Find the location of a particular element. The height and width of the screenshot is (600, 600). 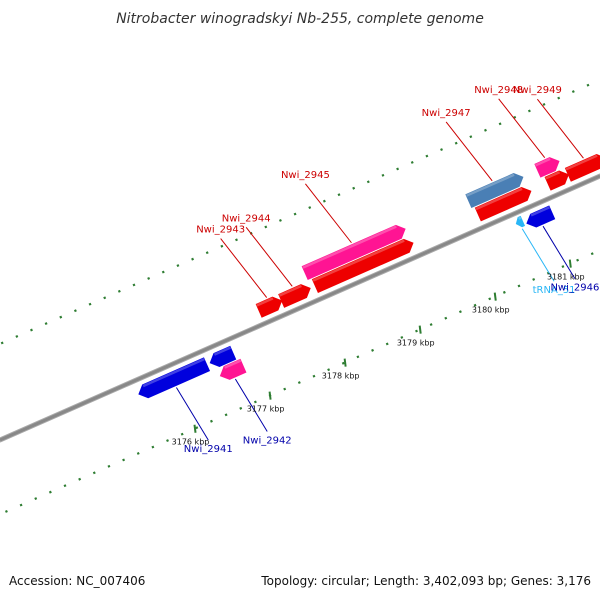

scale-tick-label: 3176 kbp is located at coordinates (191, 442).